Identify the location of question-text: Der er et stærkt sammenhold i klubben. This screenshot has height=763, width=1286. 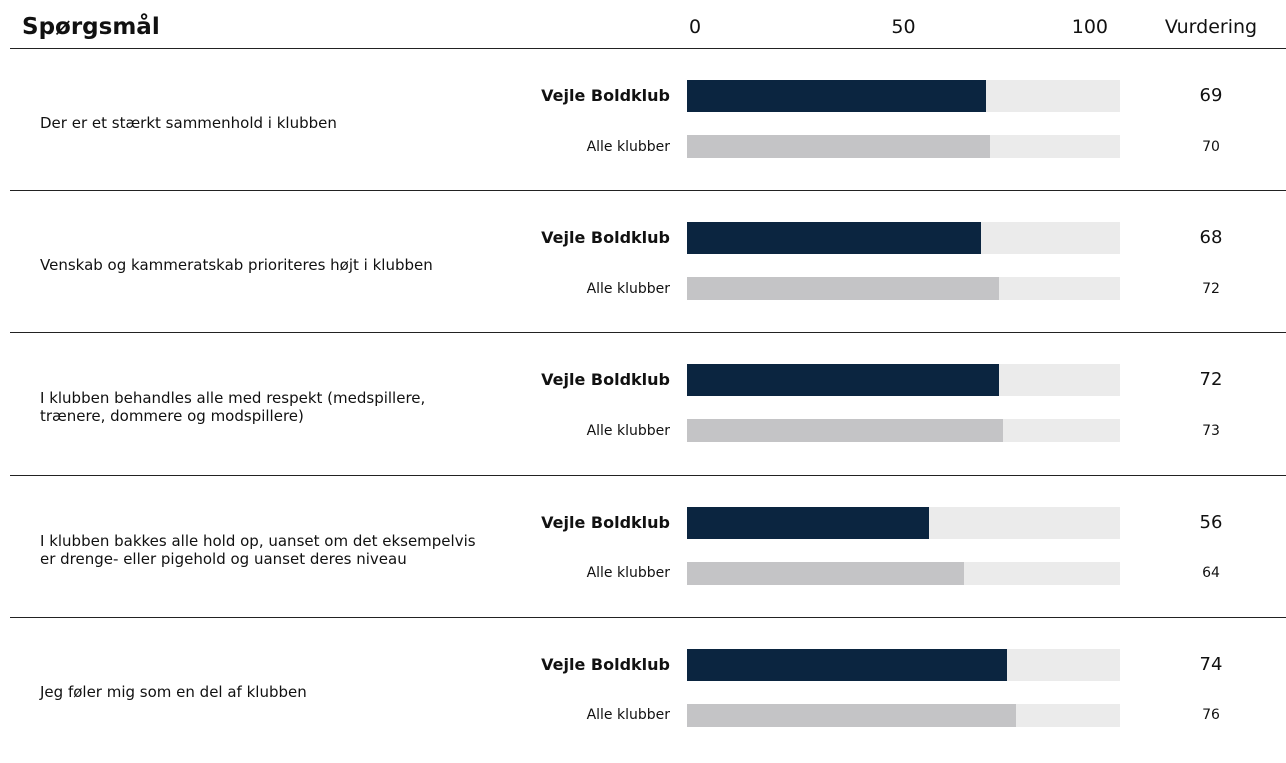
(188, 123).